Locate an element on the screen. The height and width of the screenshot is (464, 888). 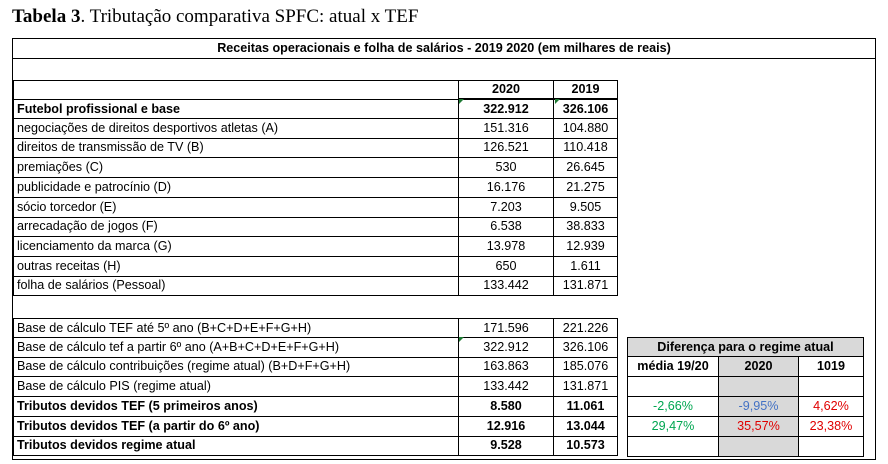
rows-label: outras receitas (H) is located at coordinates (235, 267).